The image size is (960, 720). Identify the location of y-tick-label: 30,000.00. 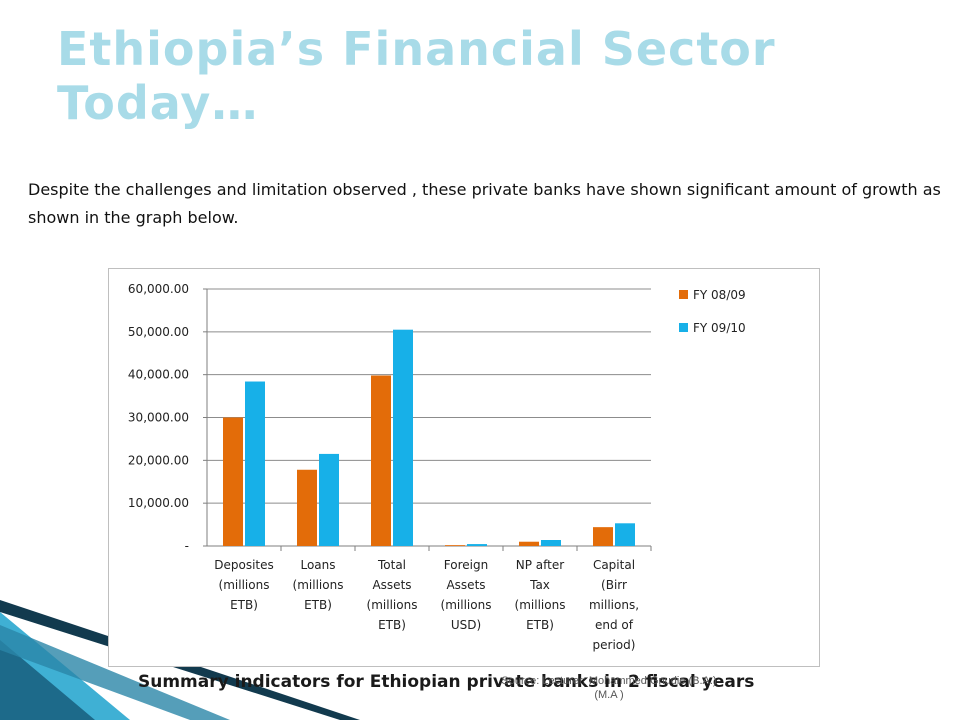
(158, 418).